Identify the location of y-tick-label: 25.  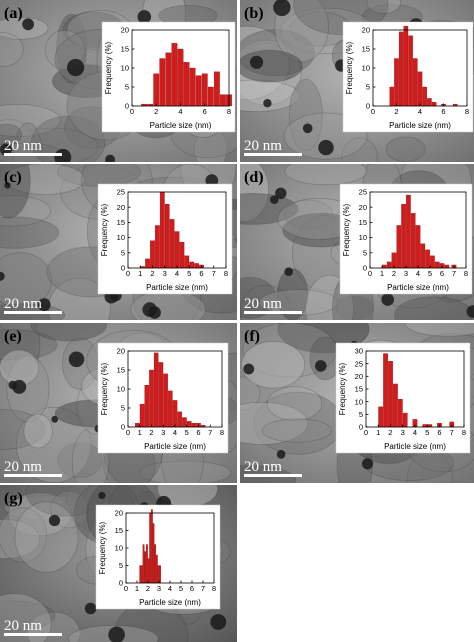
(359, 363).